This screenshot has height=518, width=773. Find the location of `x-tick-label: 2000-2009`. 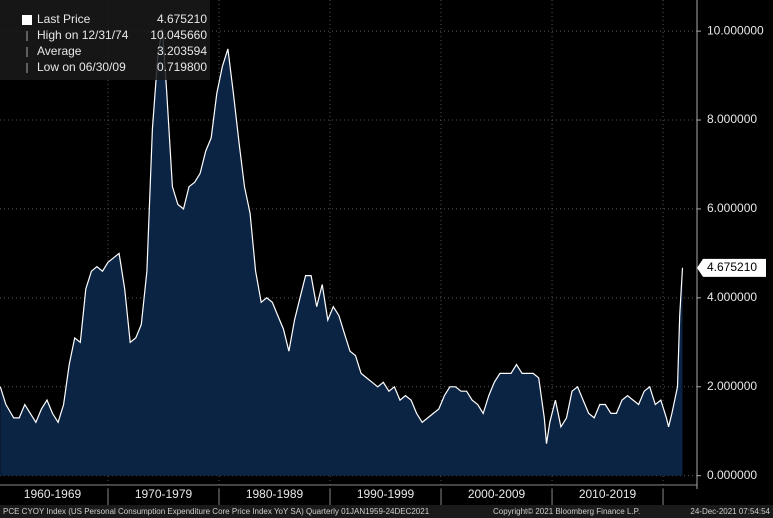

x-tick-label: 2000-2009 is located at coordinates (497, 494).